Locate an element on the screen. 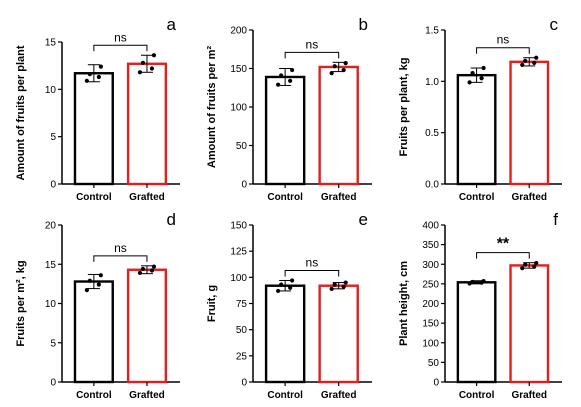 This screenshot has height=407, width=581. y-tick-label: 400 is located at coordinates (430, 226).